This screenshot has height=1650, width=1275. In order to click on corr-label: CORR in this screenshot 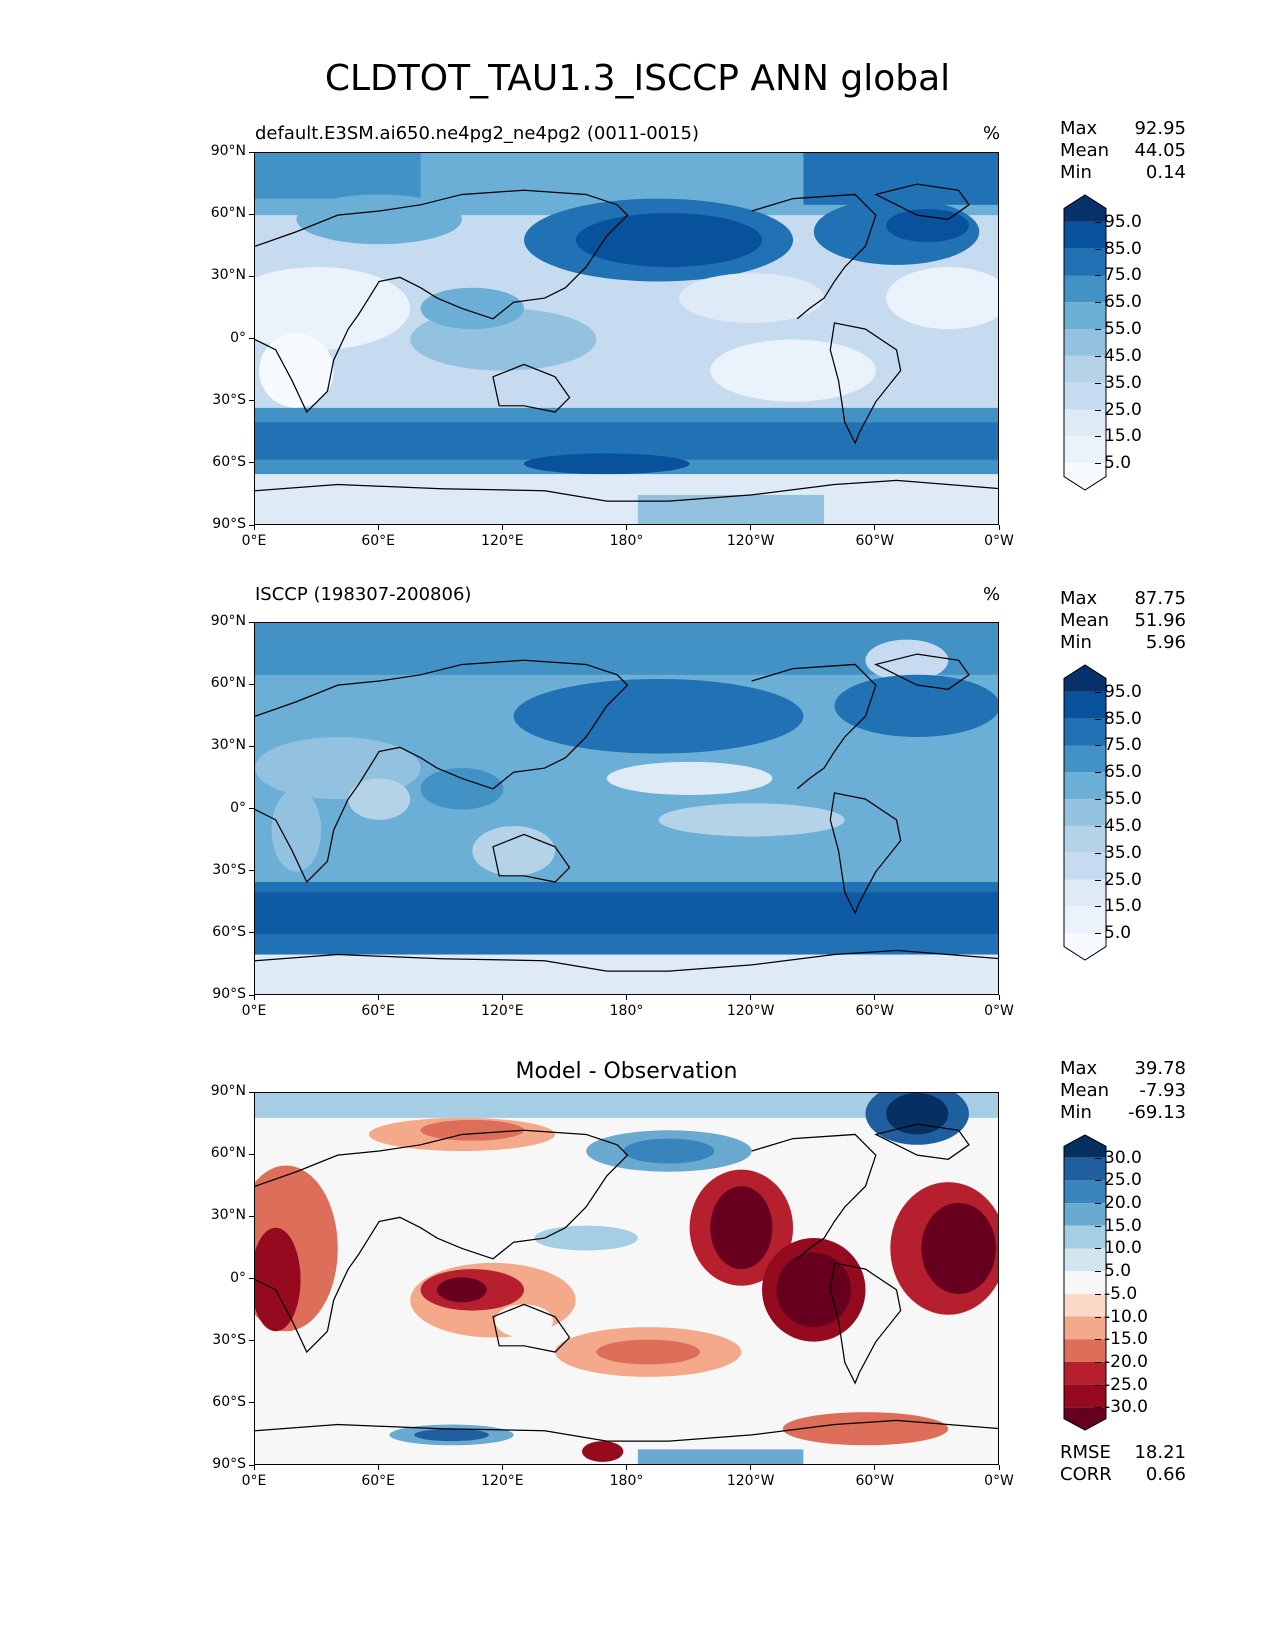, I will do `click(1086, 1474)`.